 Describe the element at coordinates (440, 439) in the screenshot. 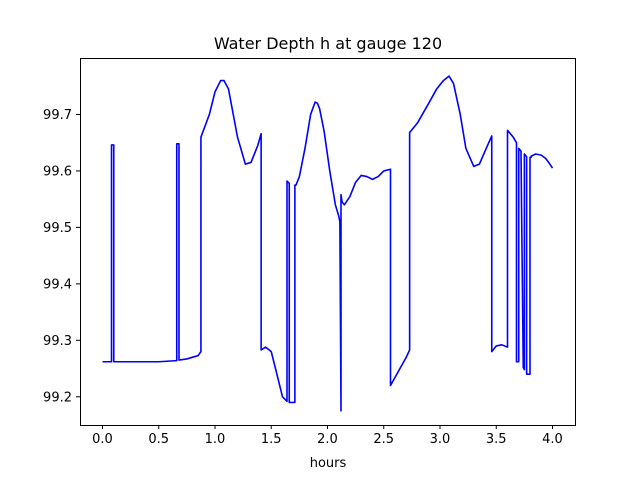

I see `x-tick-label: 3.0` at that location.